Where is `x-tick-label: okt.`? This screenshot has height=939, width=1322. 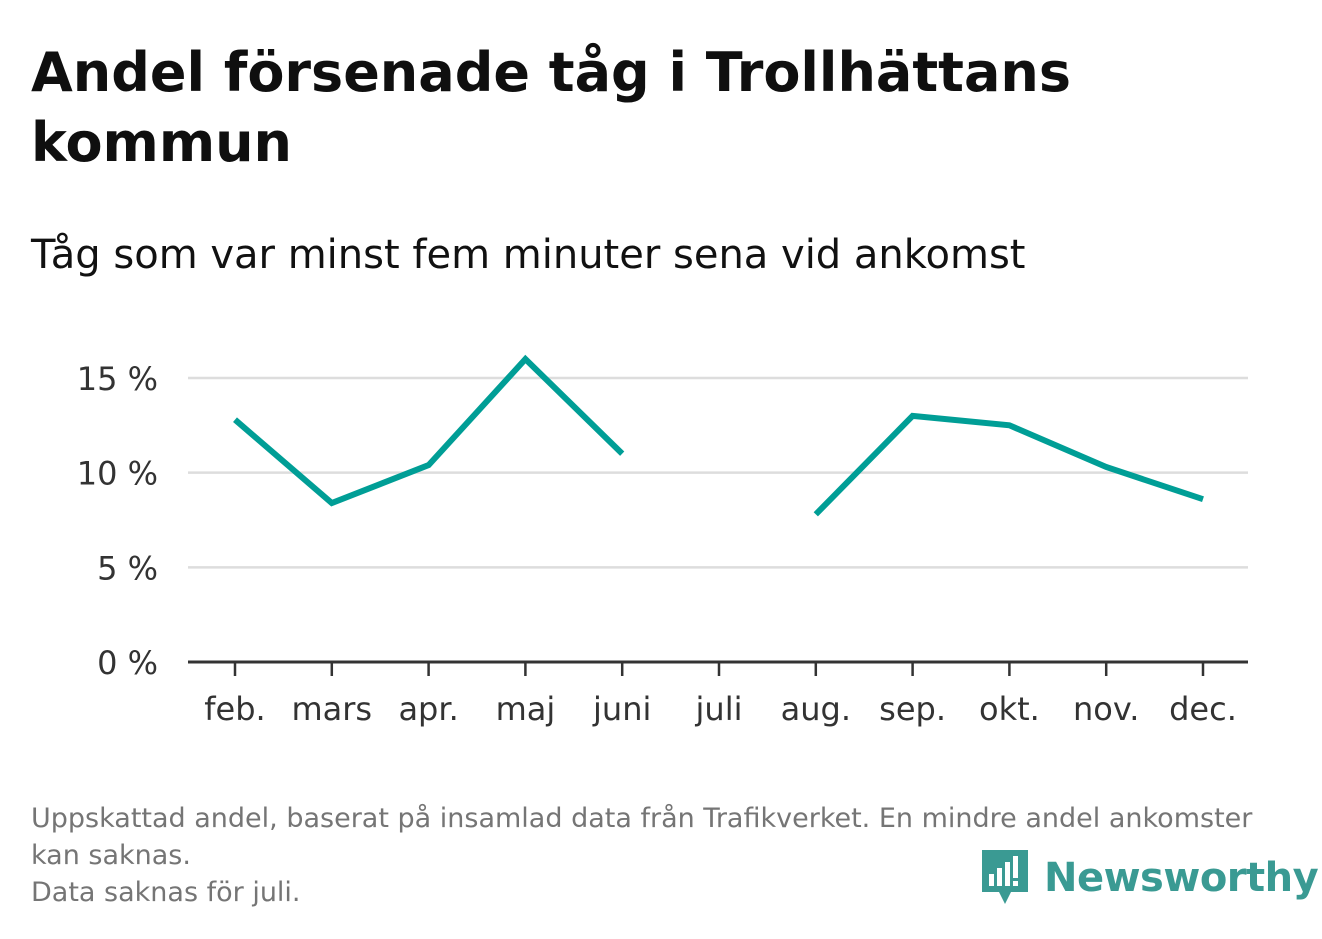 x-tick-label: okt. is located at coordinates (1009, 709).